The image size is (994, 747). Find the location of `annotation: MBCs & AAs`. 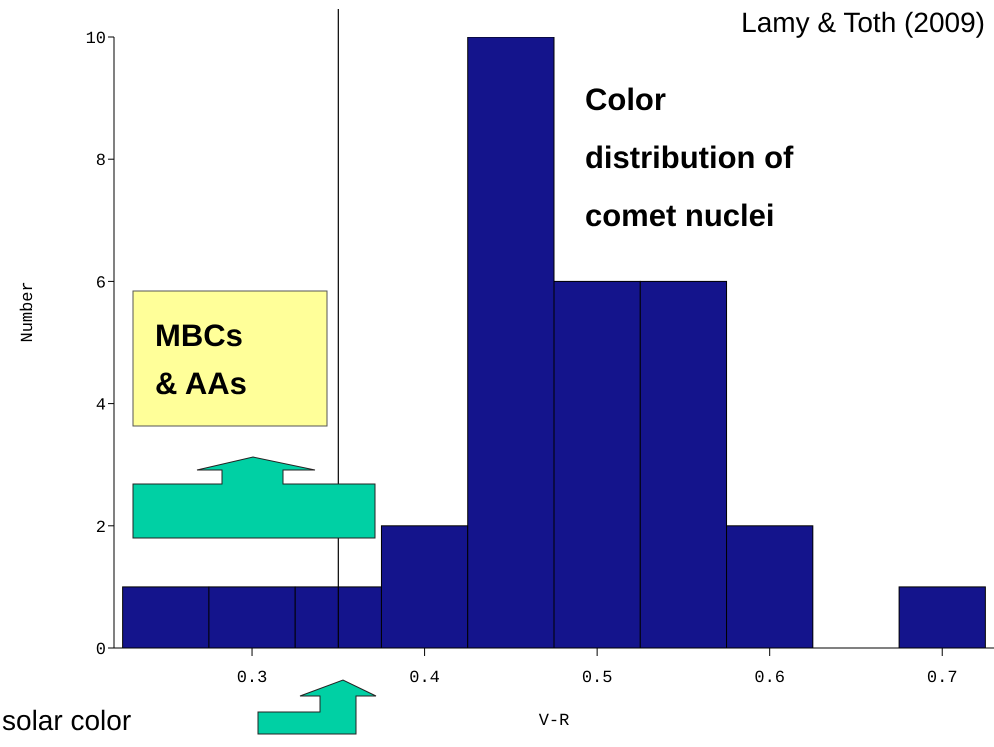

annotation: MBCs & AAs is located at coordinates (201, 359).